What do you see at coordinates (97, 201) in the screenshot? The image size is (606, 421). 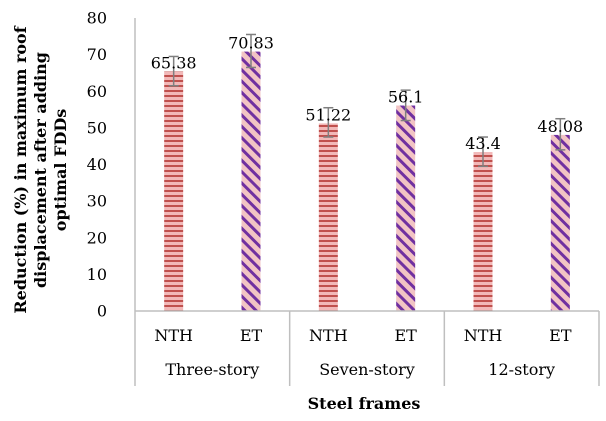 I see `y-tick-label: 30` at bounding box center [97, 201].